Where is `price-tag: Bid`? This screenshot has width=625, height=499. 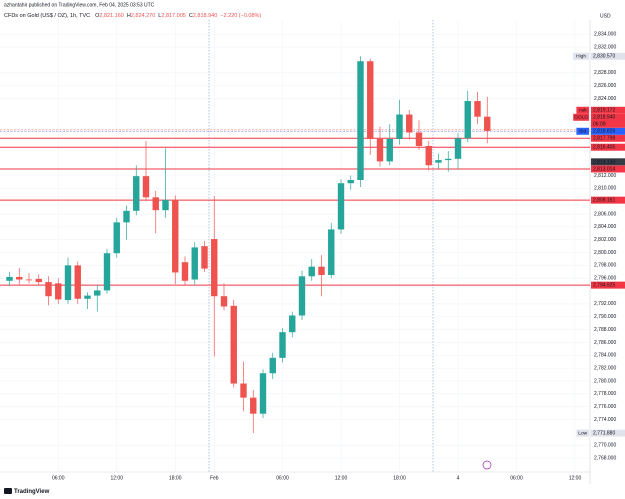
price-tag: Bid is located at coordinates (582, 132).